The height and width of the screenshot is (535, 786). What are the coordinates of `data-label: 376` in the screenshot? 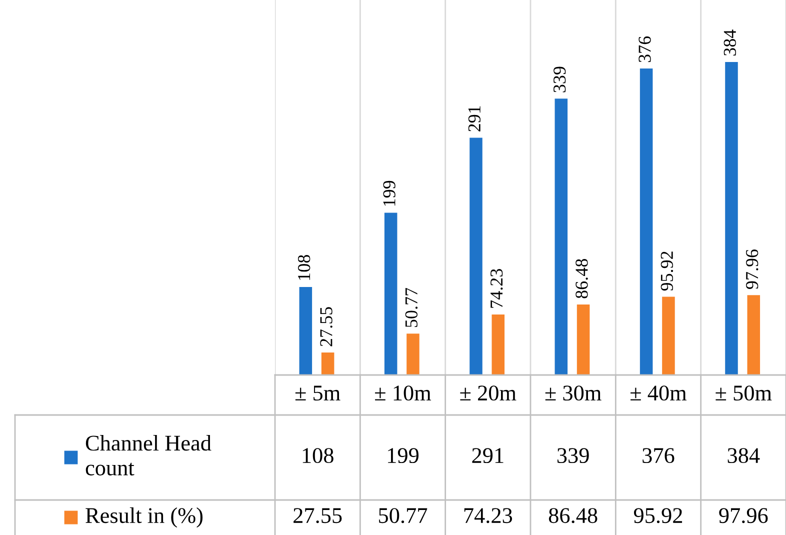 It's located at (658, 456).